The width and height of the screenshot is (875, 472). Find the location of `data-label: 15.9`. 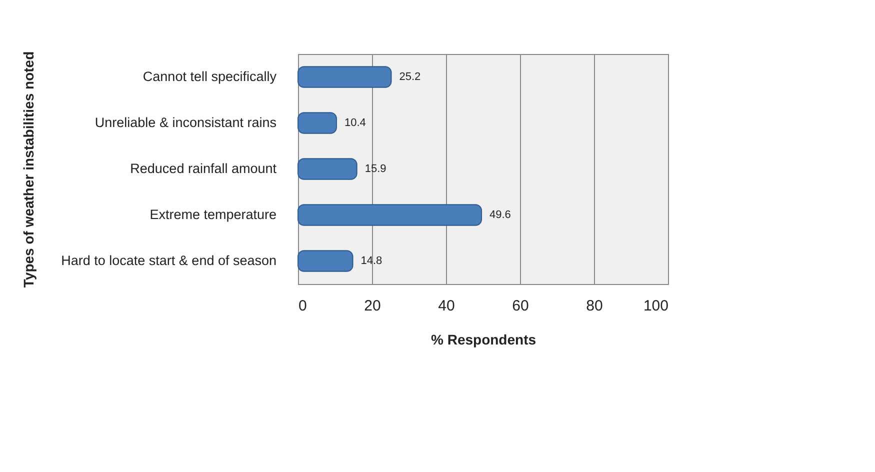

data-label: 15.9 is located at coordinates (375, 169).